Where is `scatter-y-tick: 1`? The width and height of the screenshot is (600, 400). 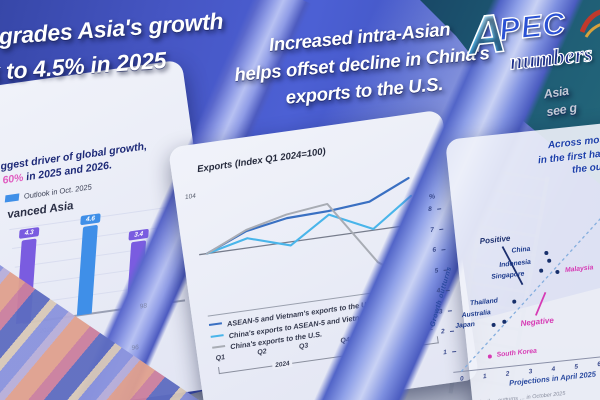
scatter-y-tick: 1 is located at coordinates (445, 352).